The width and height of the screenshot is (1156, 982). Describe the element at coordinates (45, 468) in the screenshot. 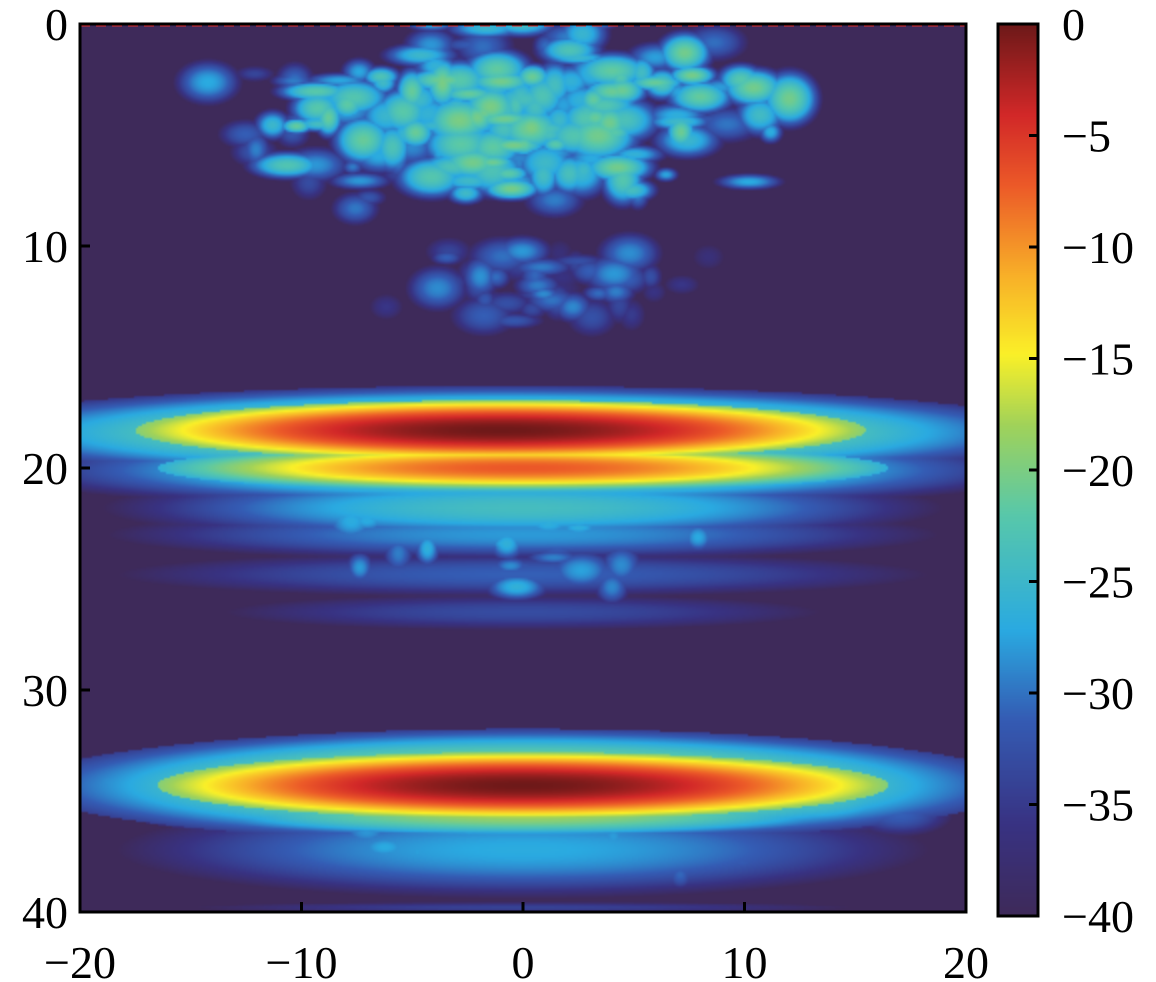

I see `y-tick-label: 20` at that location.